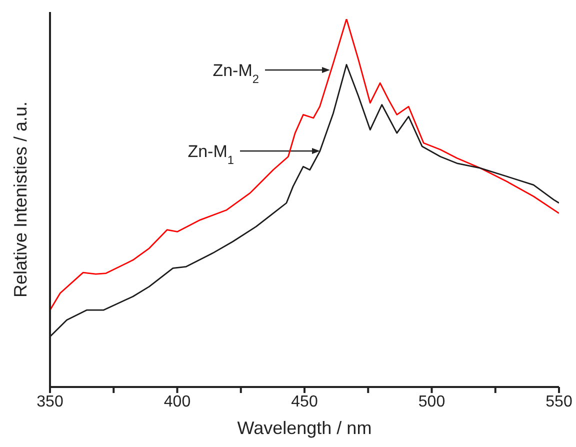 The width and height of the screenshot is (576, 447). Describe the element at coordinates (304, 401) in the screenshot. I see `x-tick-label: 450` at that location.